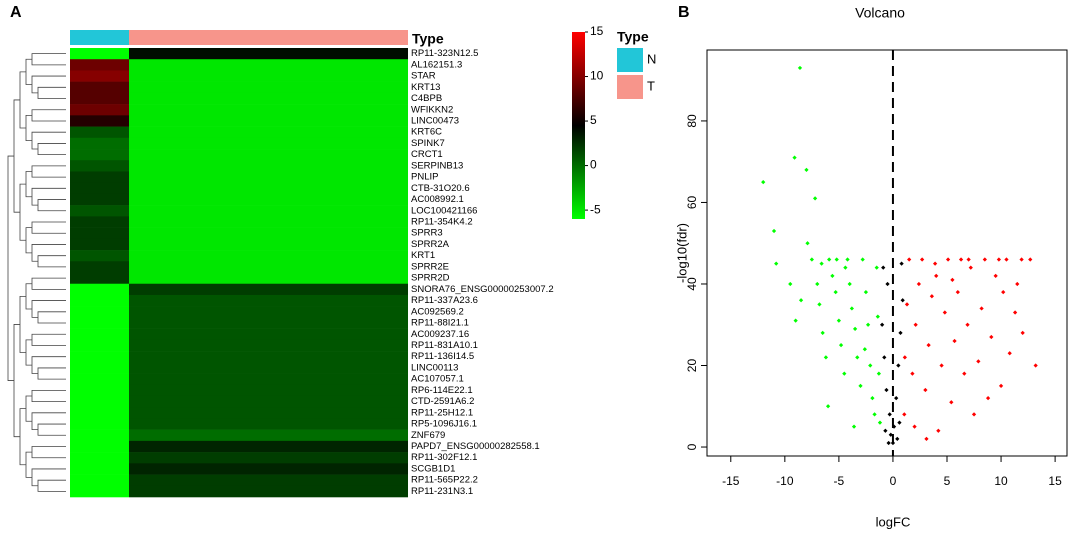 The image size is (1072, 543). Describe the element at coordinates (947, 481) in the screenshot. I see `x-tick-label: 5` at that location.